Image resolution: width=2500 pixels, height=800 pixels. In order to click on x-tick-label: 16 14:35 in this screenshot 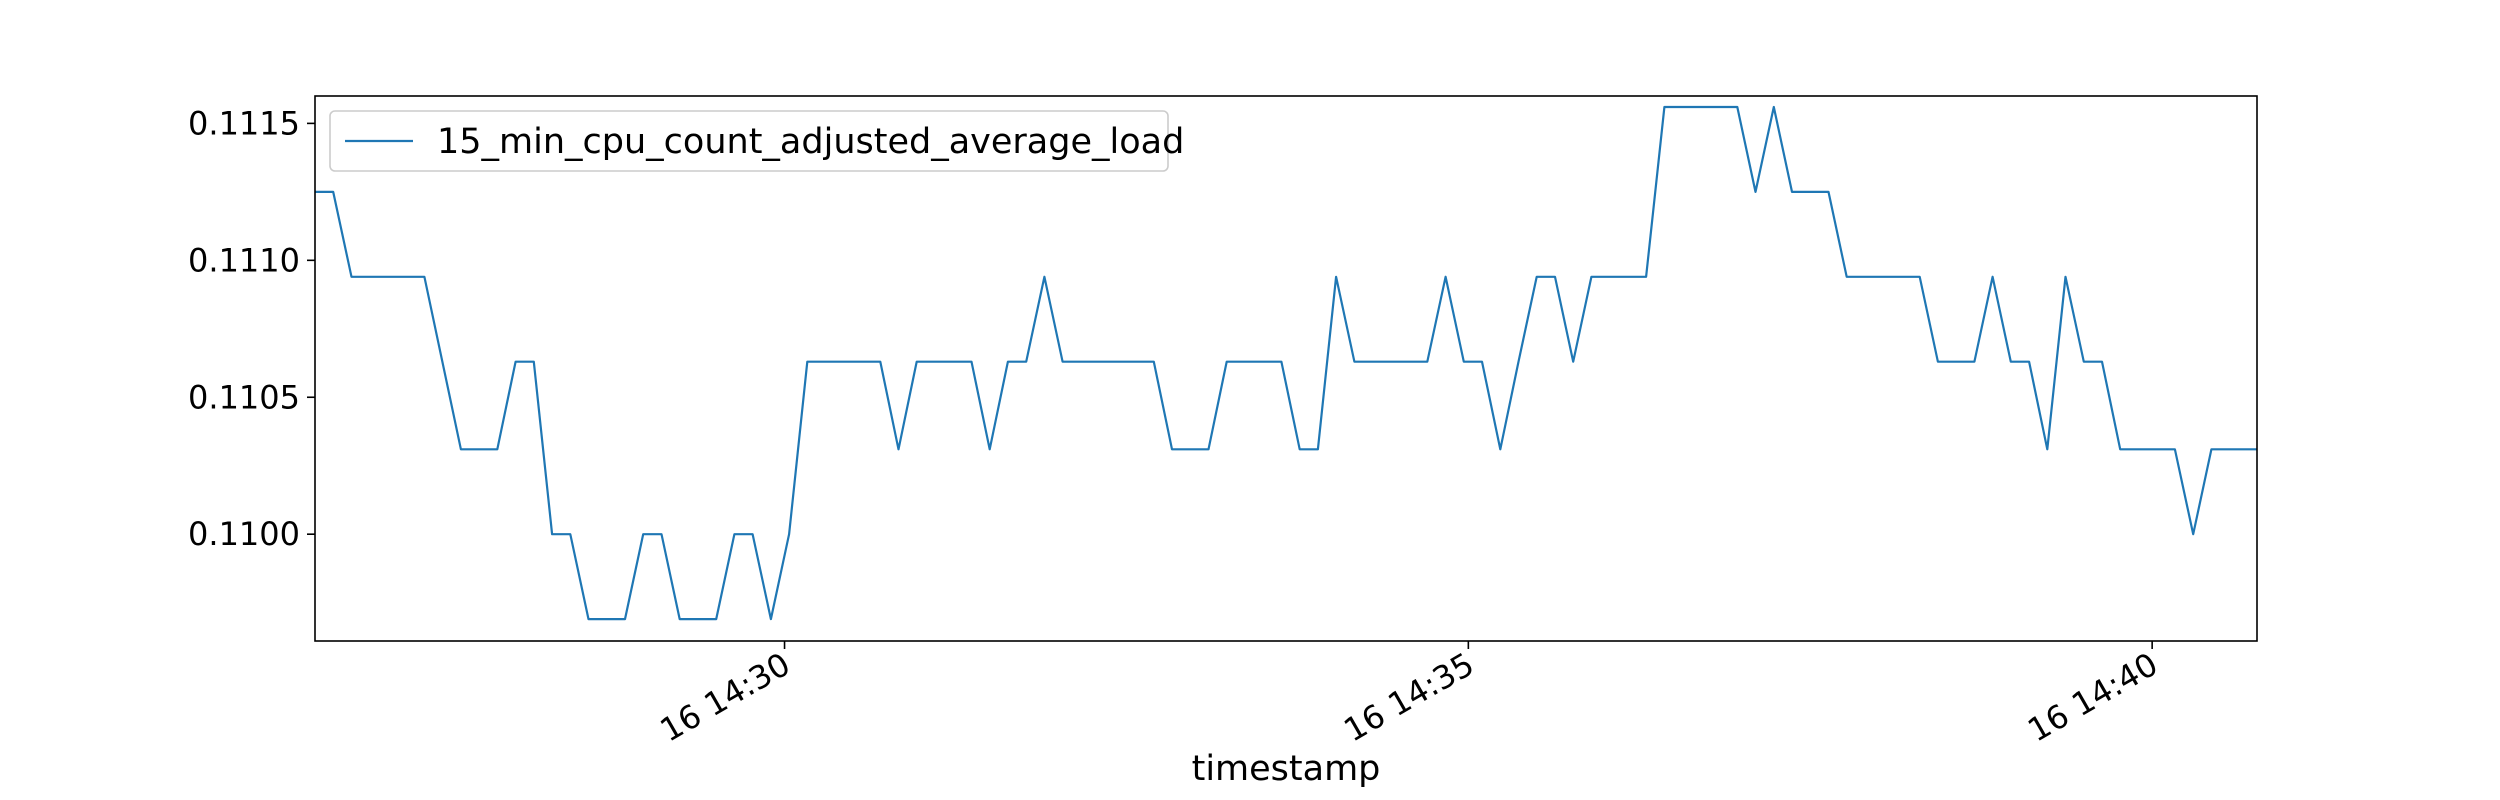, I will do `click(1408, 697)`.